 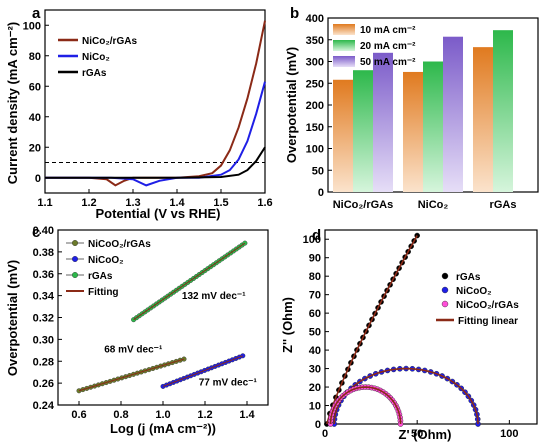 What do you see at coordinates (315, 63) in the screenshot?
I see `panel-b-y-tick-label: 300` at bounding box center [315, 63].